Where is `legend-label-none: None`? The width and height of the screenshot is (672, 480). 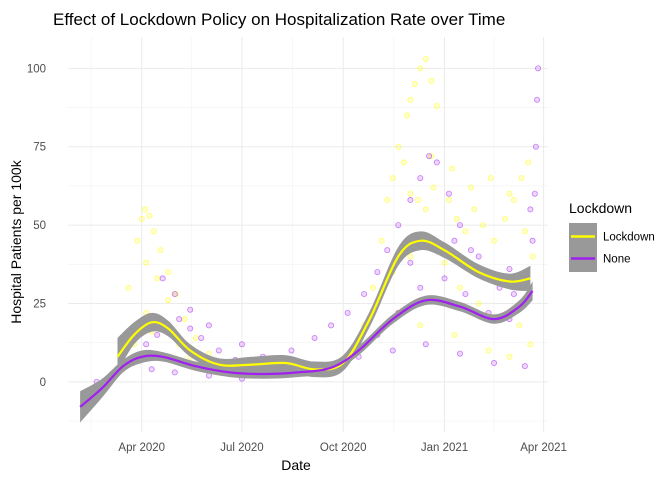 legend-label-none: None is located at coordinates (617, 260).